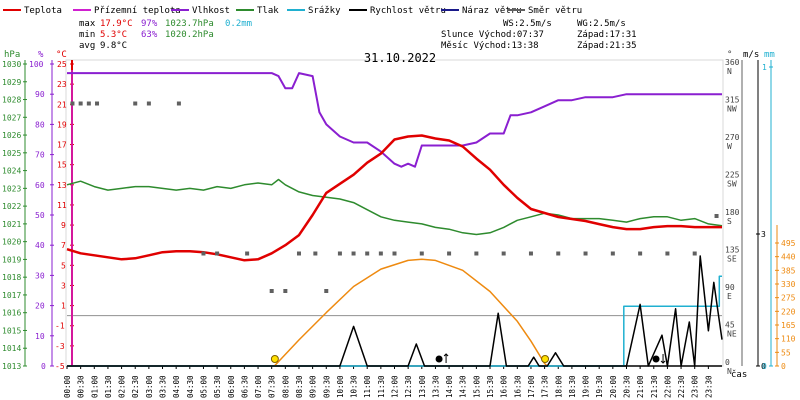  What do you see at coordinates (108, 386) in the screenshot?
I see `tick-label-x: 01:30` at bounding box center [108, 386].